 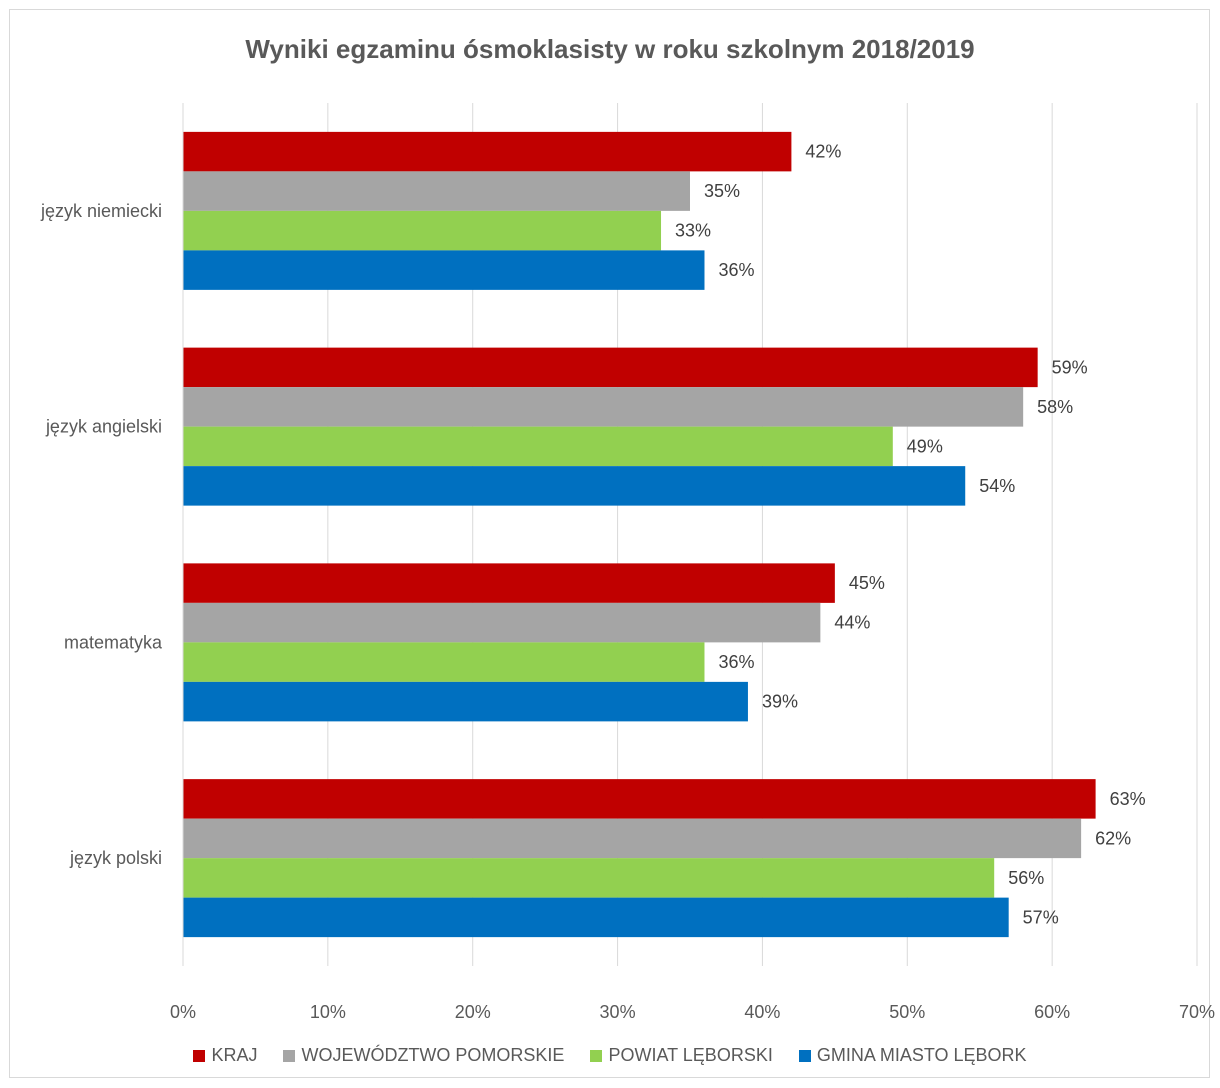 What do you see at coordinates (1113, 838) in the screenshot?
I see `data-label: 62%` at bounding box center [1113, 838].